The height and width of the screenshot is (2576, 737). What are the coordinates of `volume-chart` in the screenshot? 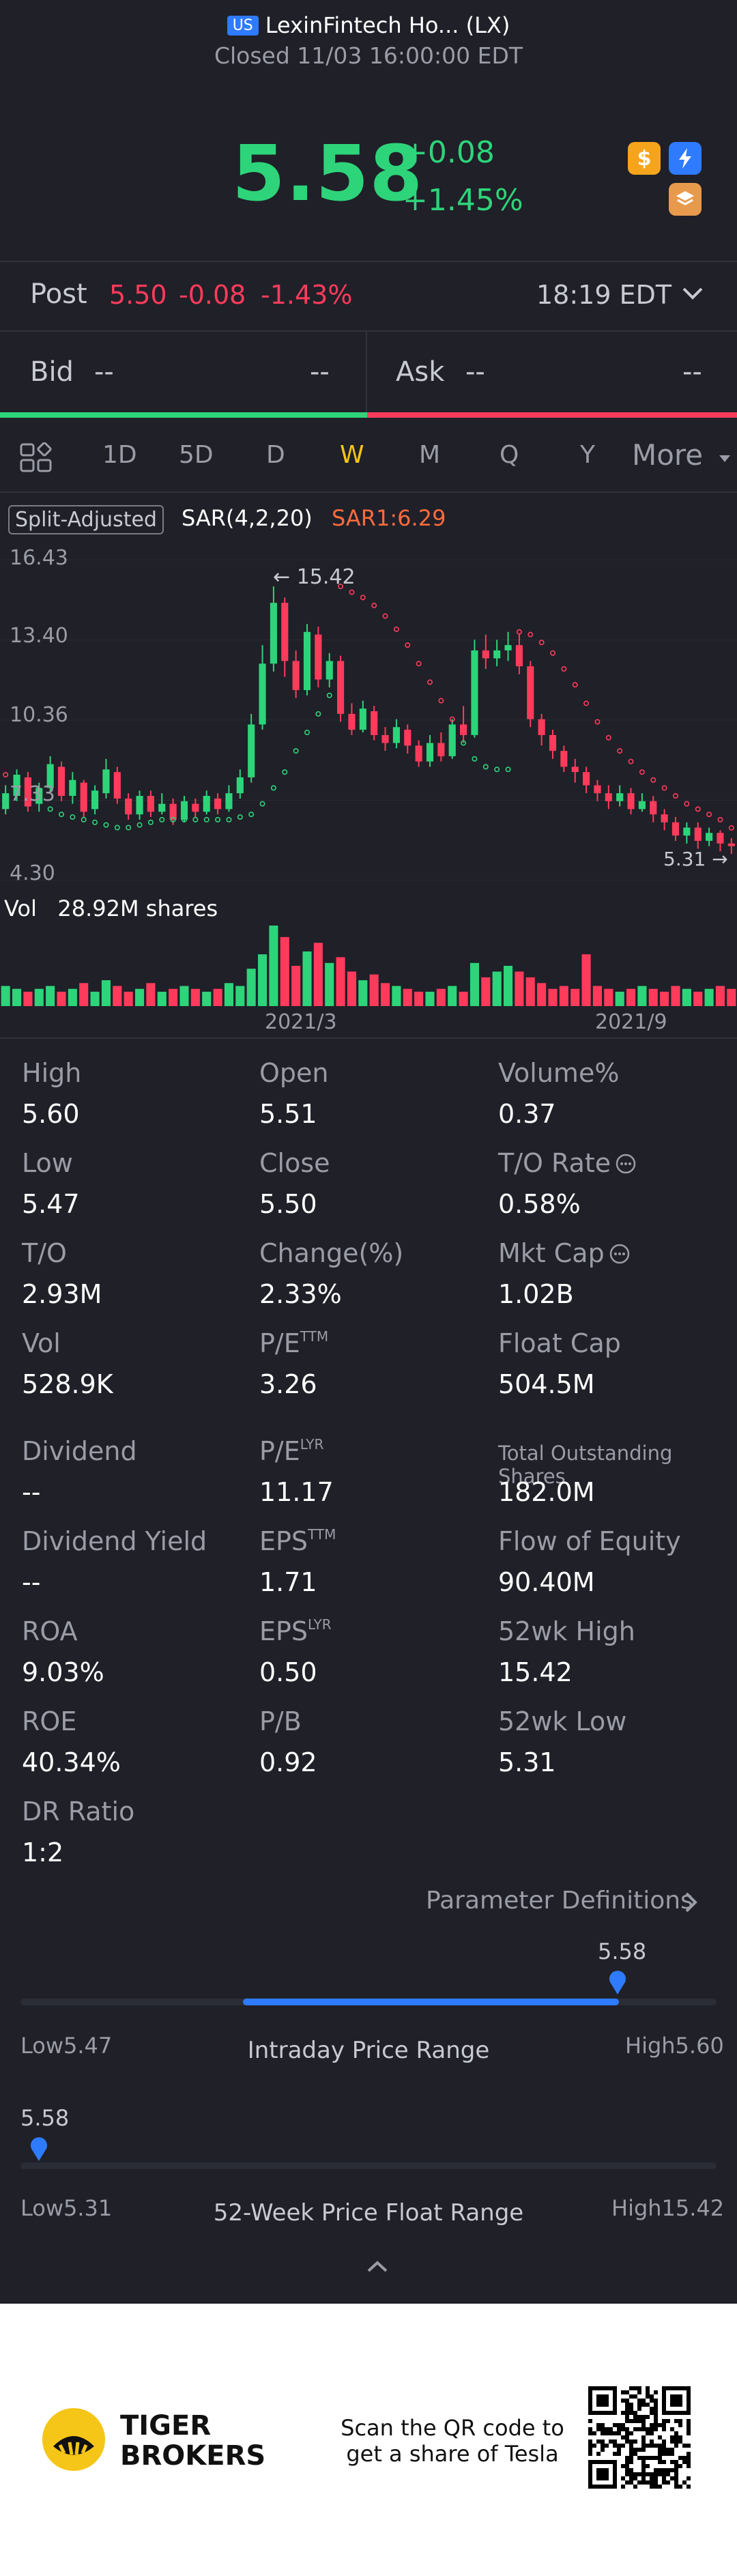 It's located at (369, 963).